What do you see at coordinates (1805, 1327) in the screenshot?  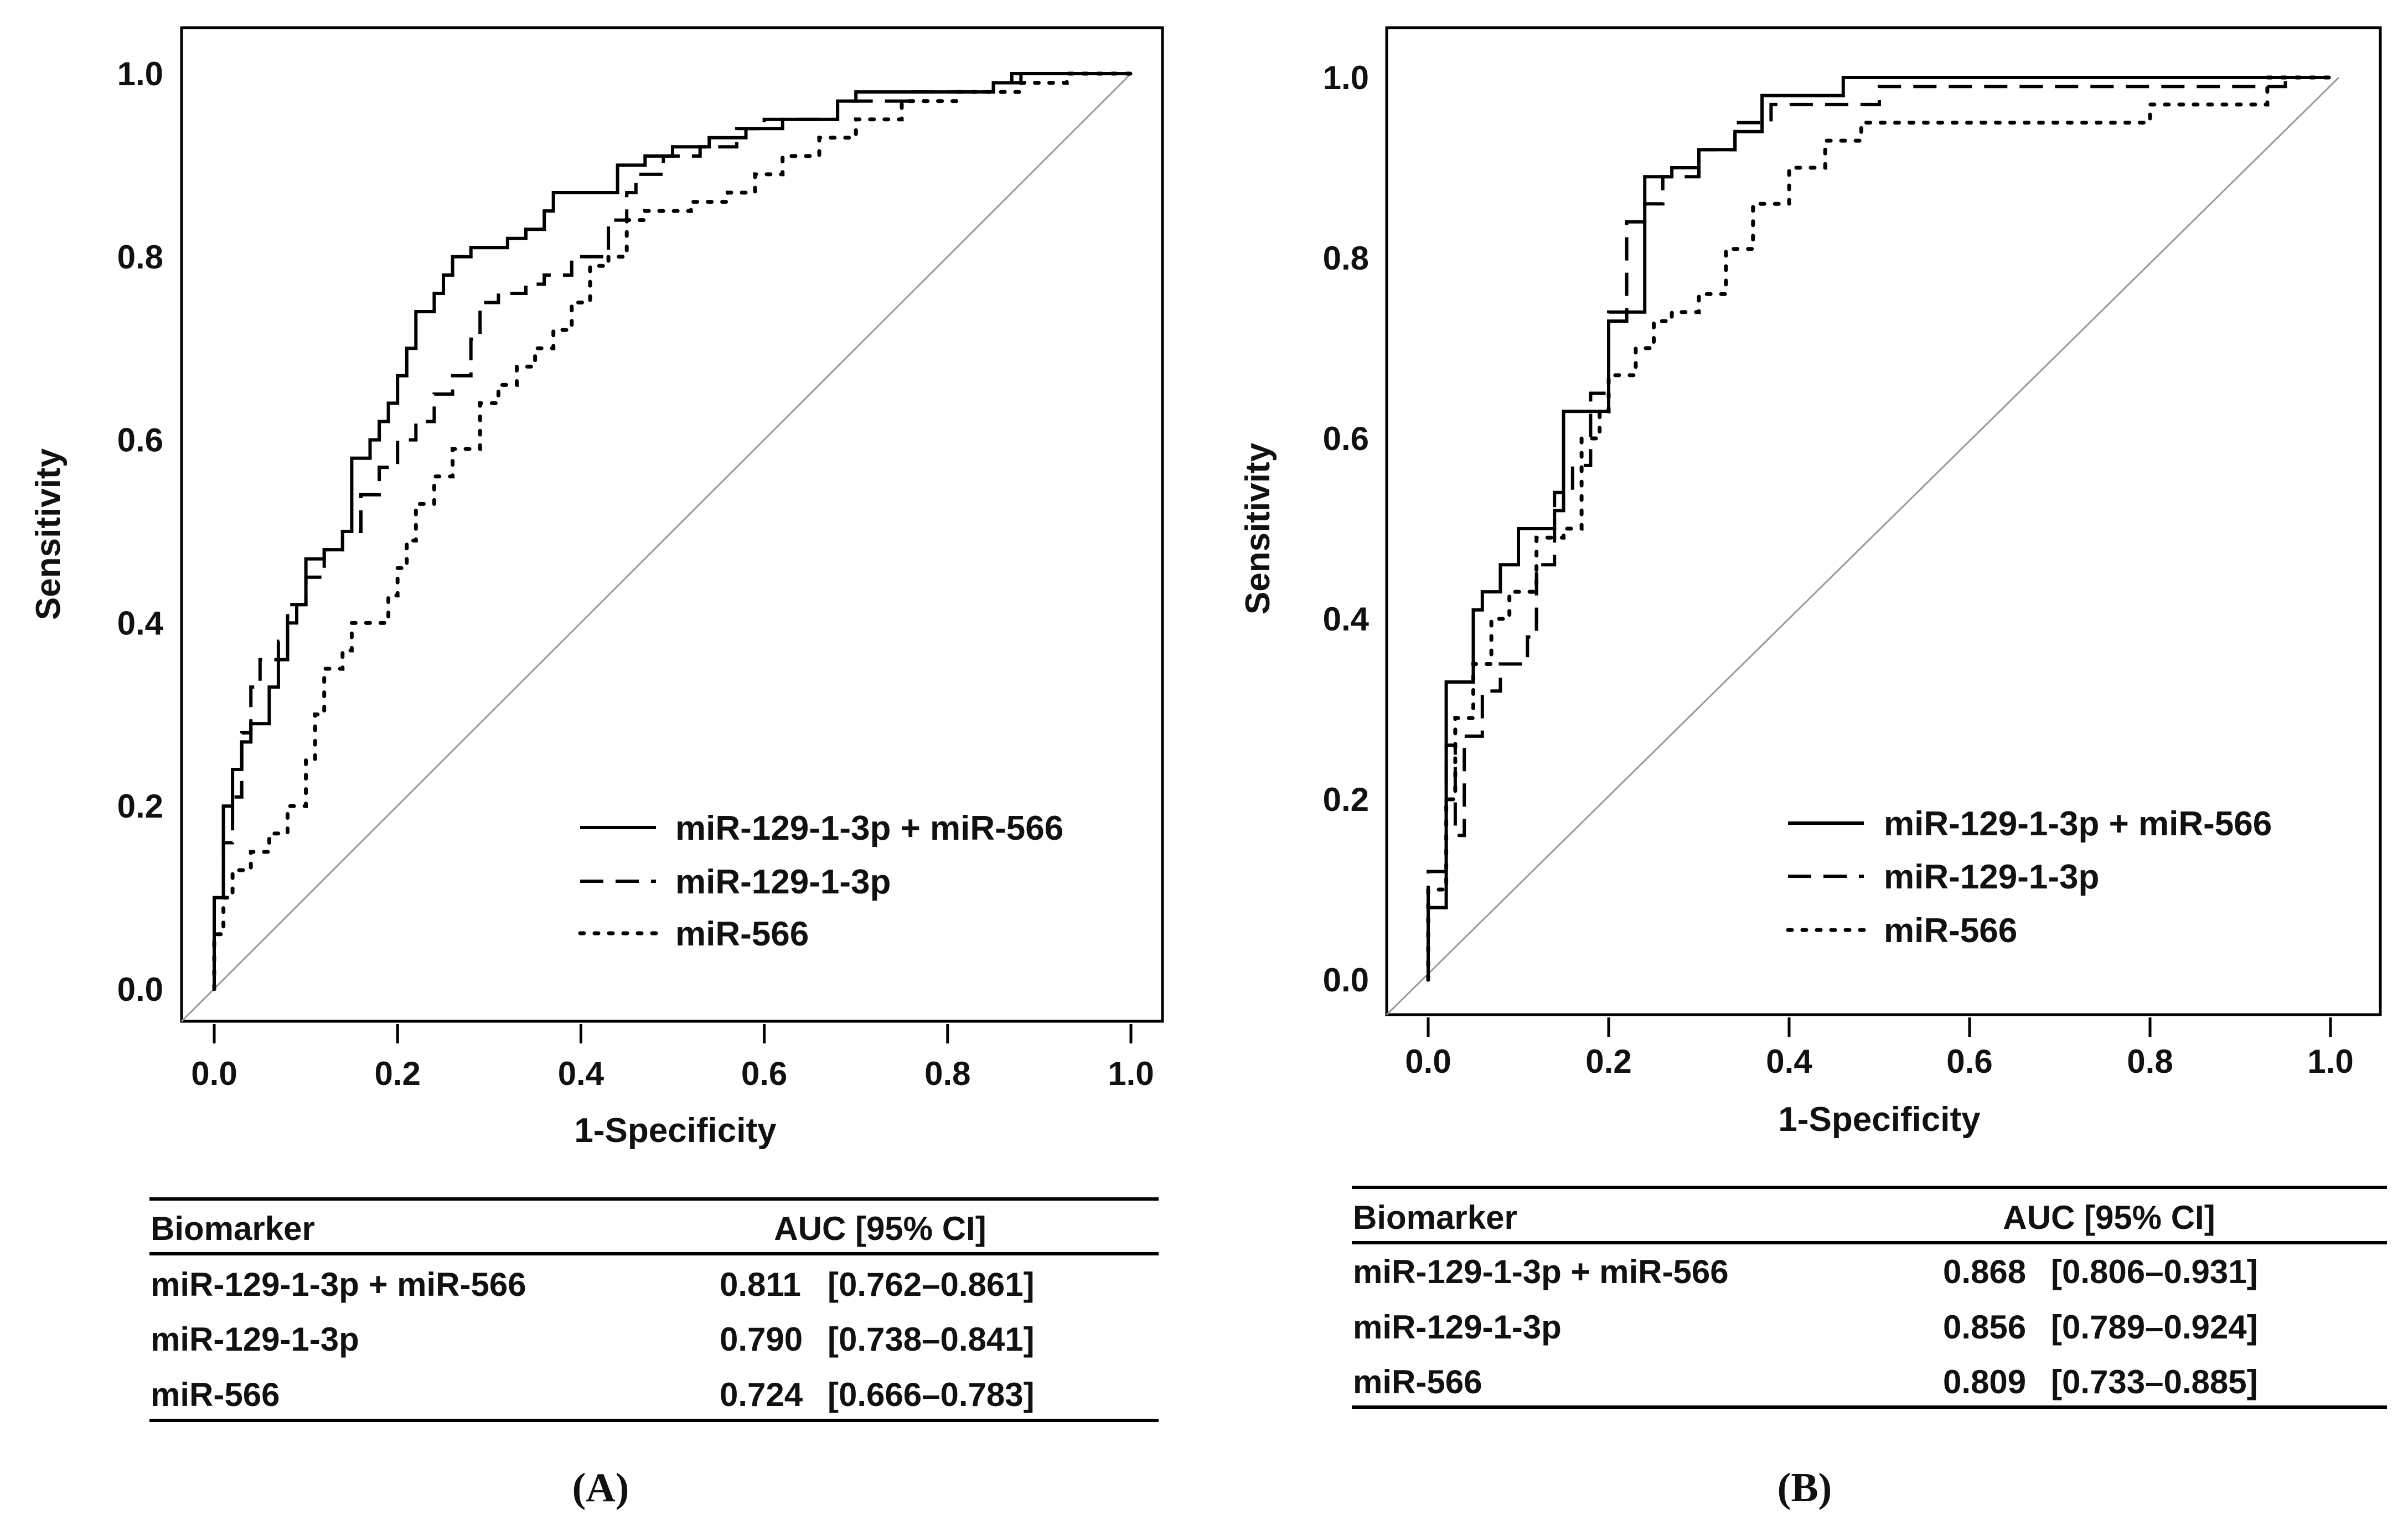 I see `table-row-b-1: miR-129-1-3p 0.856 [0.789–0.924]` at bounding box center [1805, 1327].